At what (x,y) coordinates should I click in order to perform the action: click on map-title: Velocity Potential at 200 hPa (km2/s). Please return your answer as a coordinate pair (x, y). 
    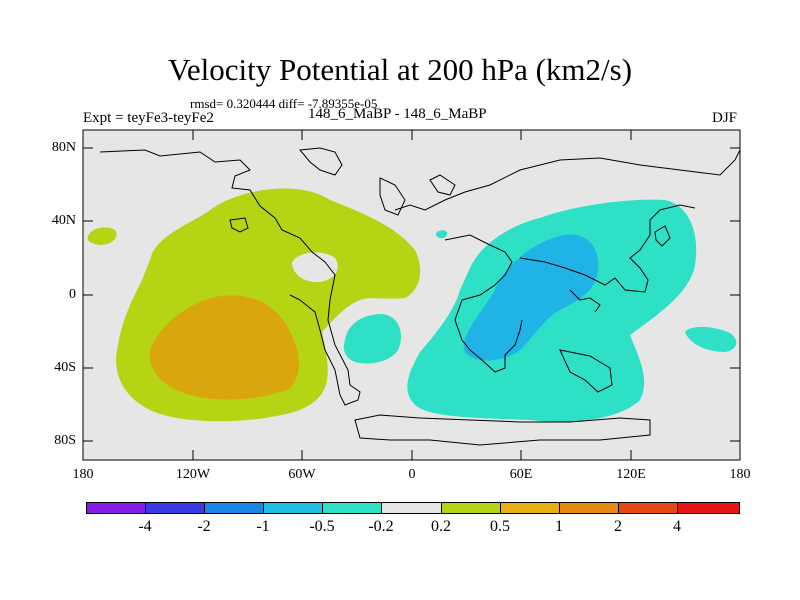
    Looking at the image, I should click on (400, 69).